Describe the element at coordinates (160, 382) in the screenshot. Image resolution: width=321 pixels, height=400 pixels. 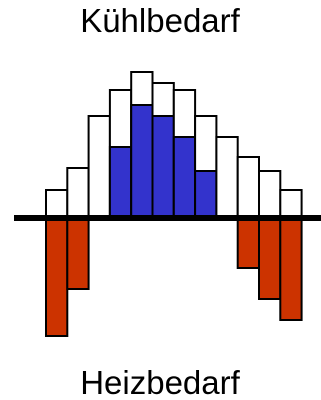
I see `chart-title-heating: Heizbedarf` at that location.